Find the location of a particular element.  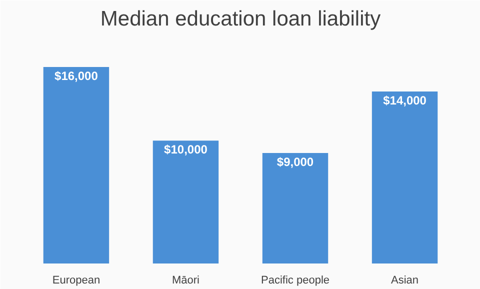

x-tick-label: Asian is located at coordinates (405, 280).